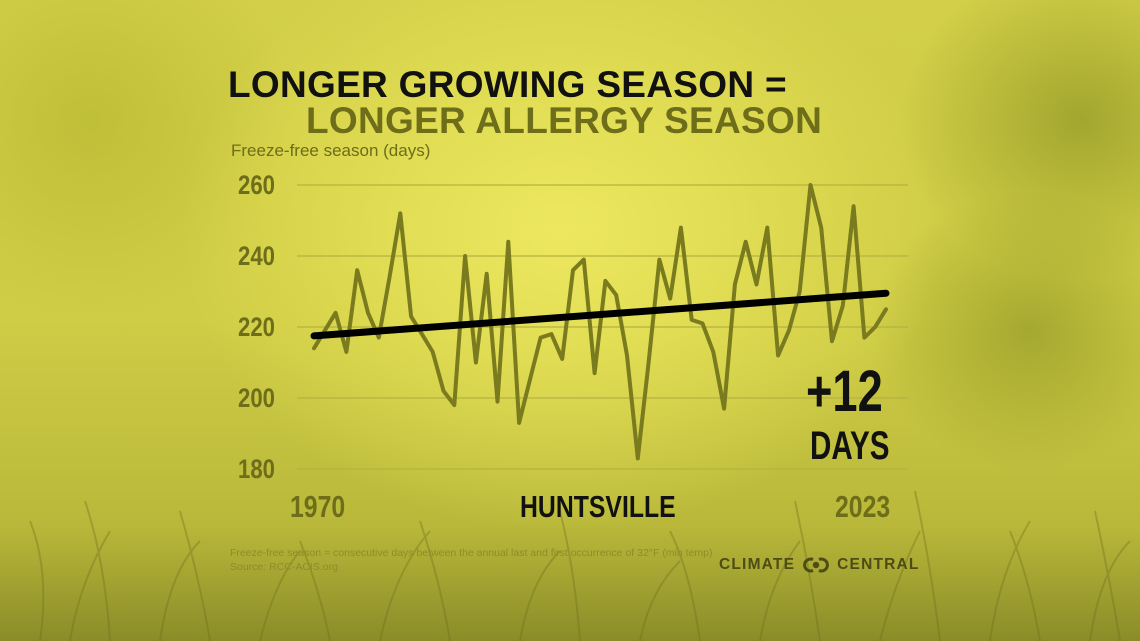 The image size is (1140, 641). Describe the element at coordinates (256, 185) in the screenshot. I see `y-tick-260: 260` at that location.